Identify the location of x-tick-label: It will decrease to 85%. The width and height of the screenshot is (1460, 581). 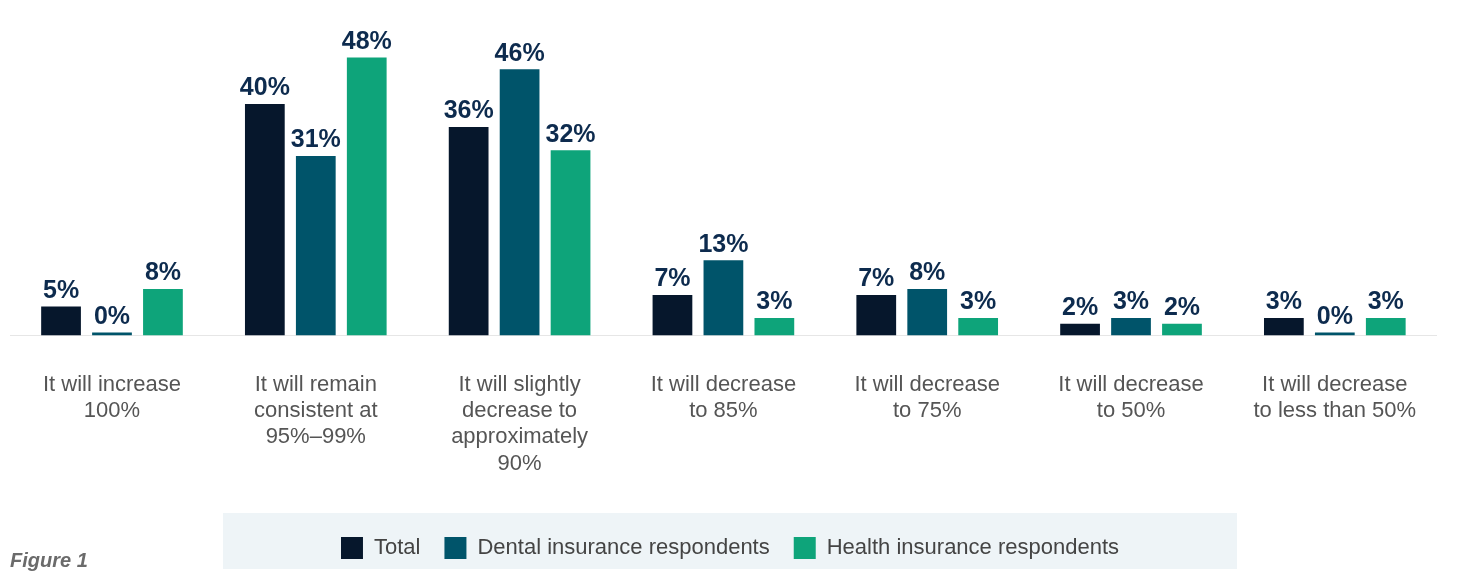
(723, 396).